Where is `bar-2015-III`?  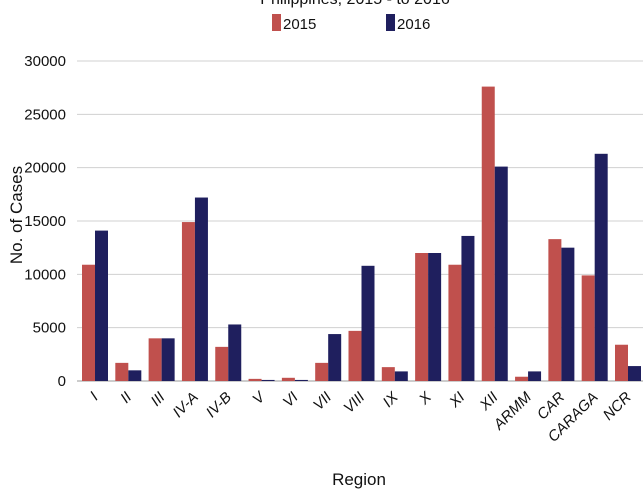 bar-2015-III is located at coordinates (155, 359).